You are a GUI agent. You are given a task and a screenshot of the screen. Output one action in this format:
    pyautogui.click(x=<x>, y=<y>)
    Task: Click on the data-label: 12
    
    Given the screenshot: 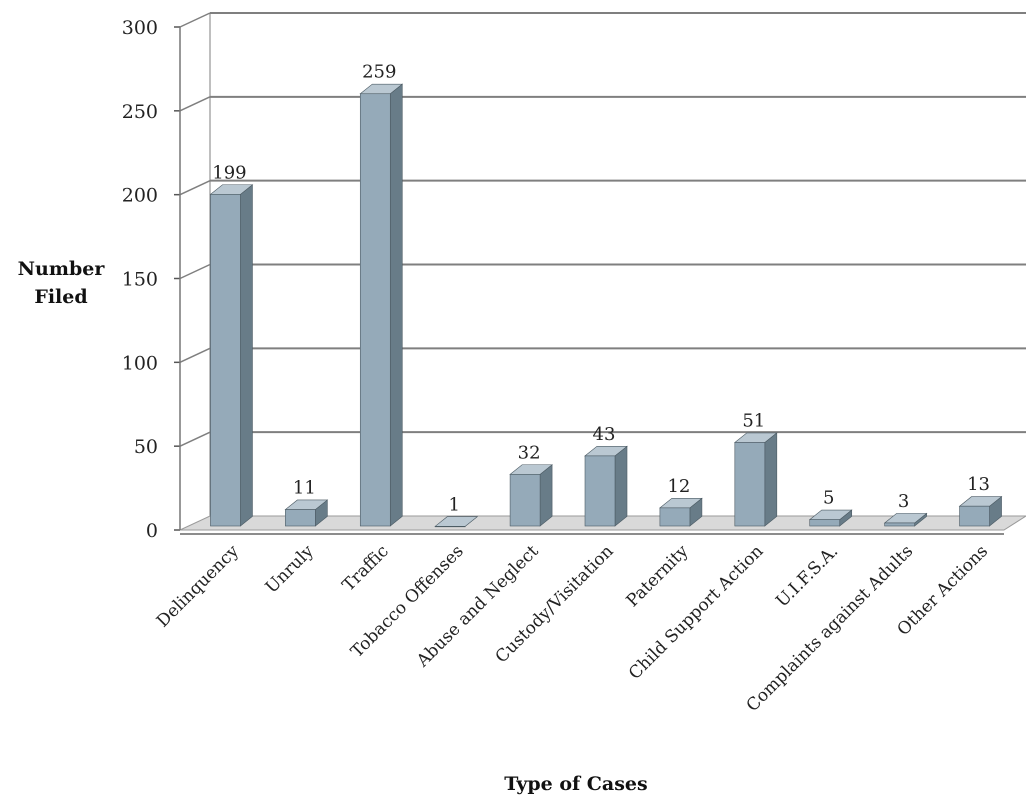 What is the action you would take?
    pyautogui.click(x=678, y=486)
    